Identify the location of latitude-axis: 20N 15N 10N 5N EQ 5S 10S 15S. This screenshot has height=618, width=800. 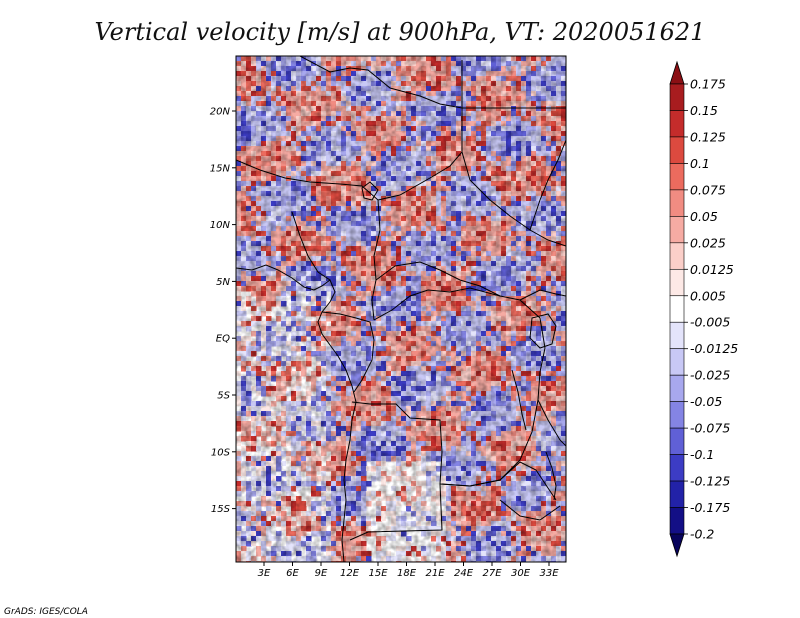
(223, 311).